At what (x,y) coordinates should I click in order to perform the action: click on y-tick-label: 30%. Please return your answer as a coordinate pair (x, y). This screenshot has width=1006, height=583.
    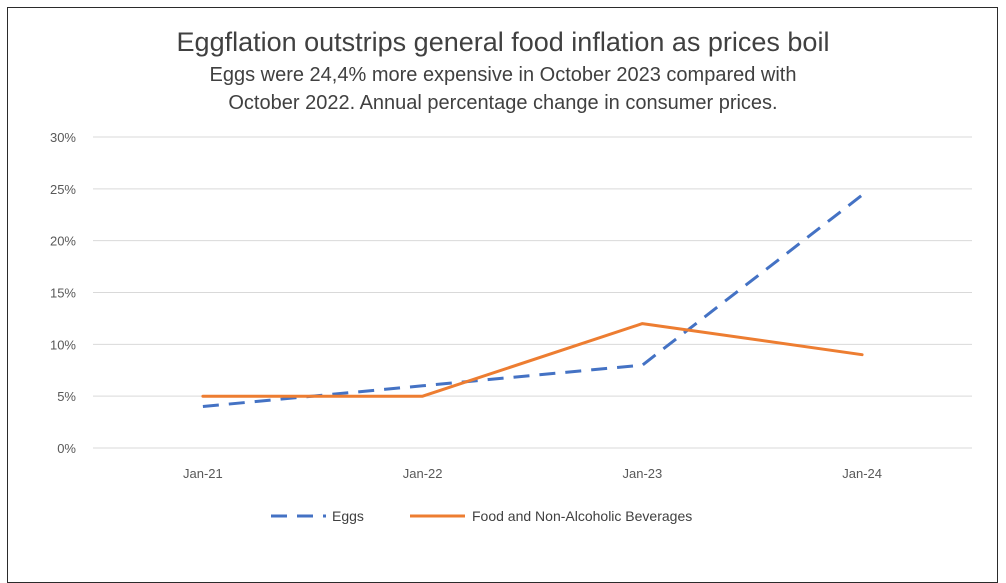
    Looking at the image, I should click on (63, 137).